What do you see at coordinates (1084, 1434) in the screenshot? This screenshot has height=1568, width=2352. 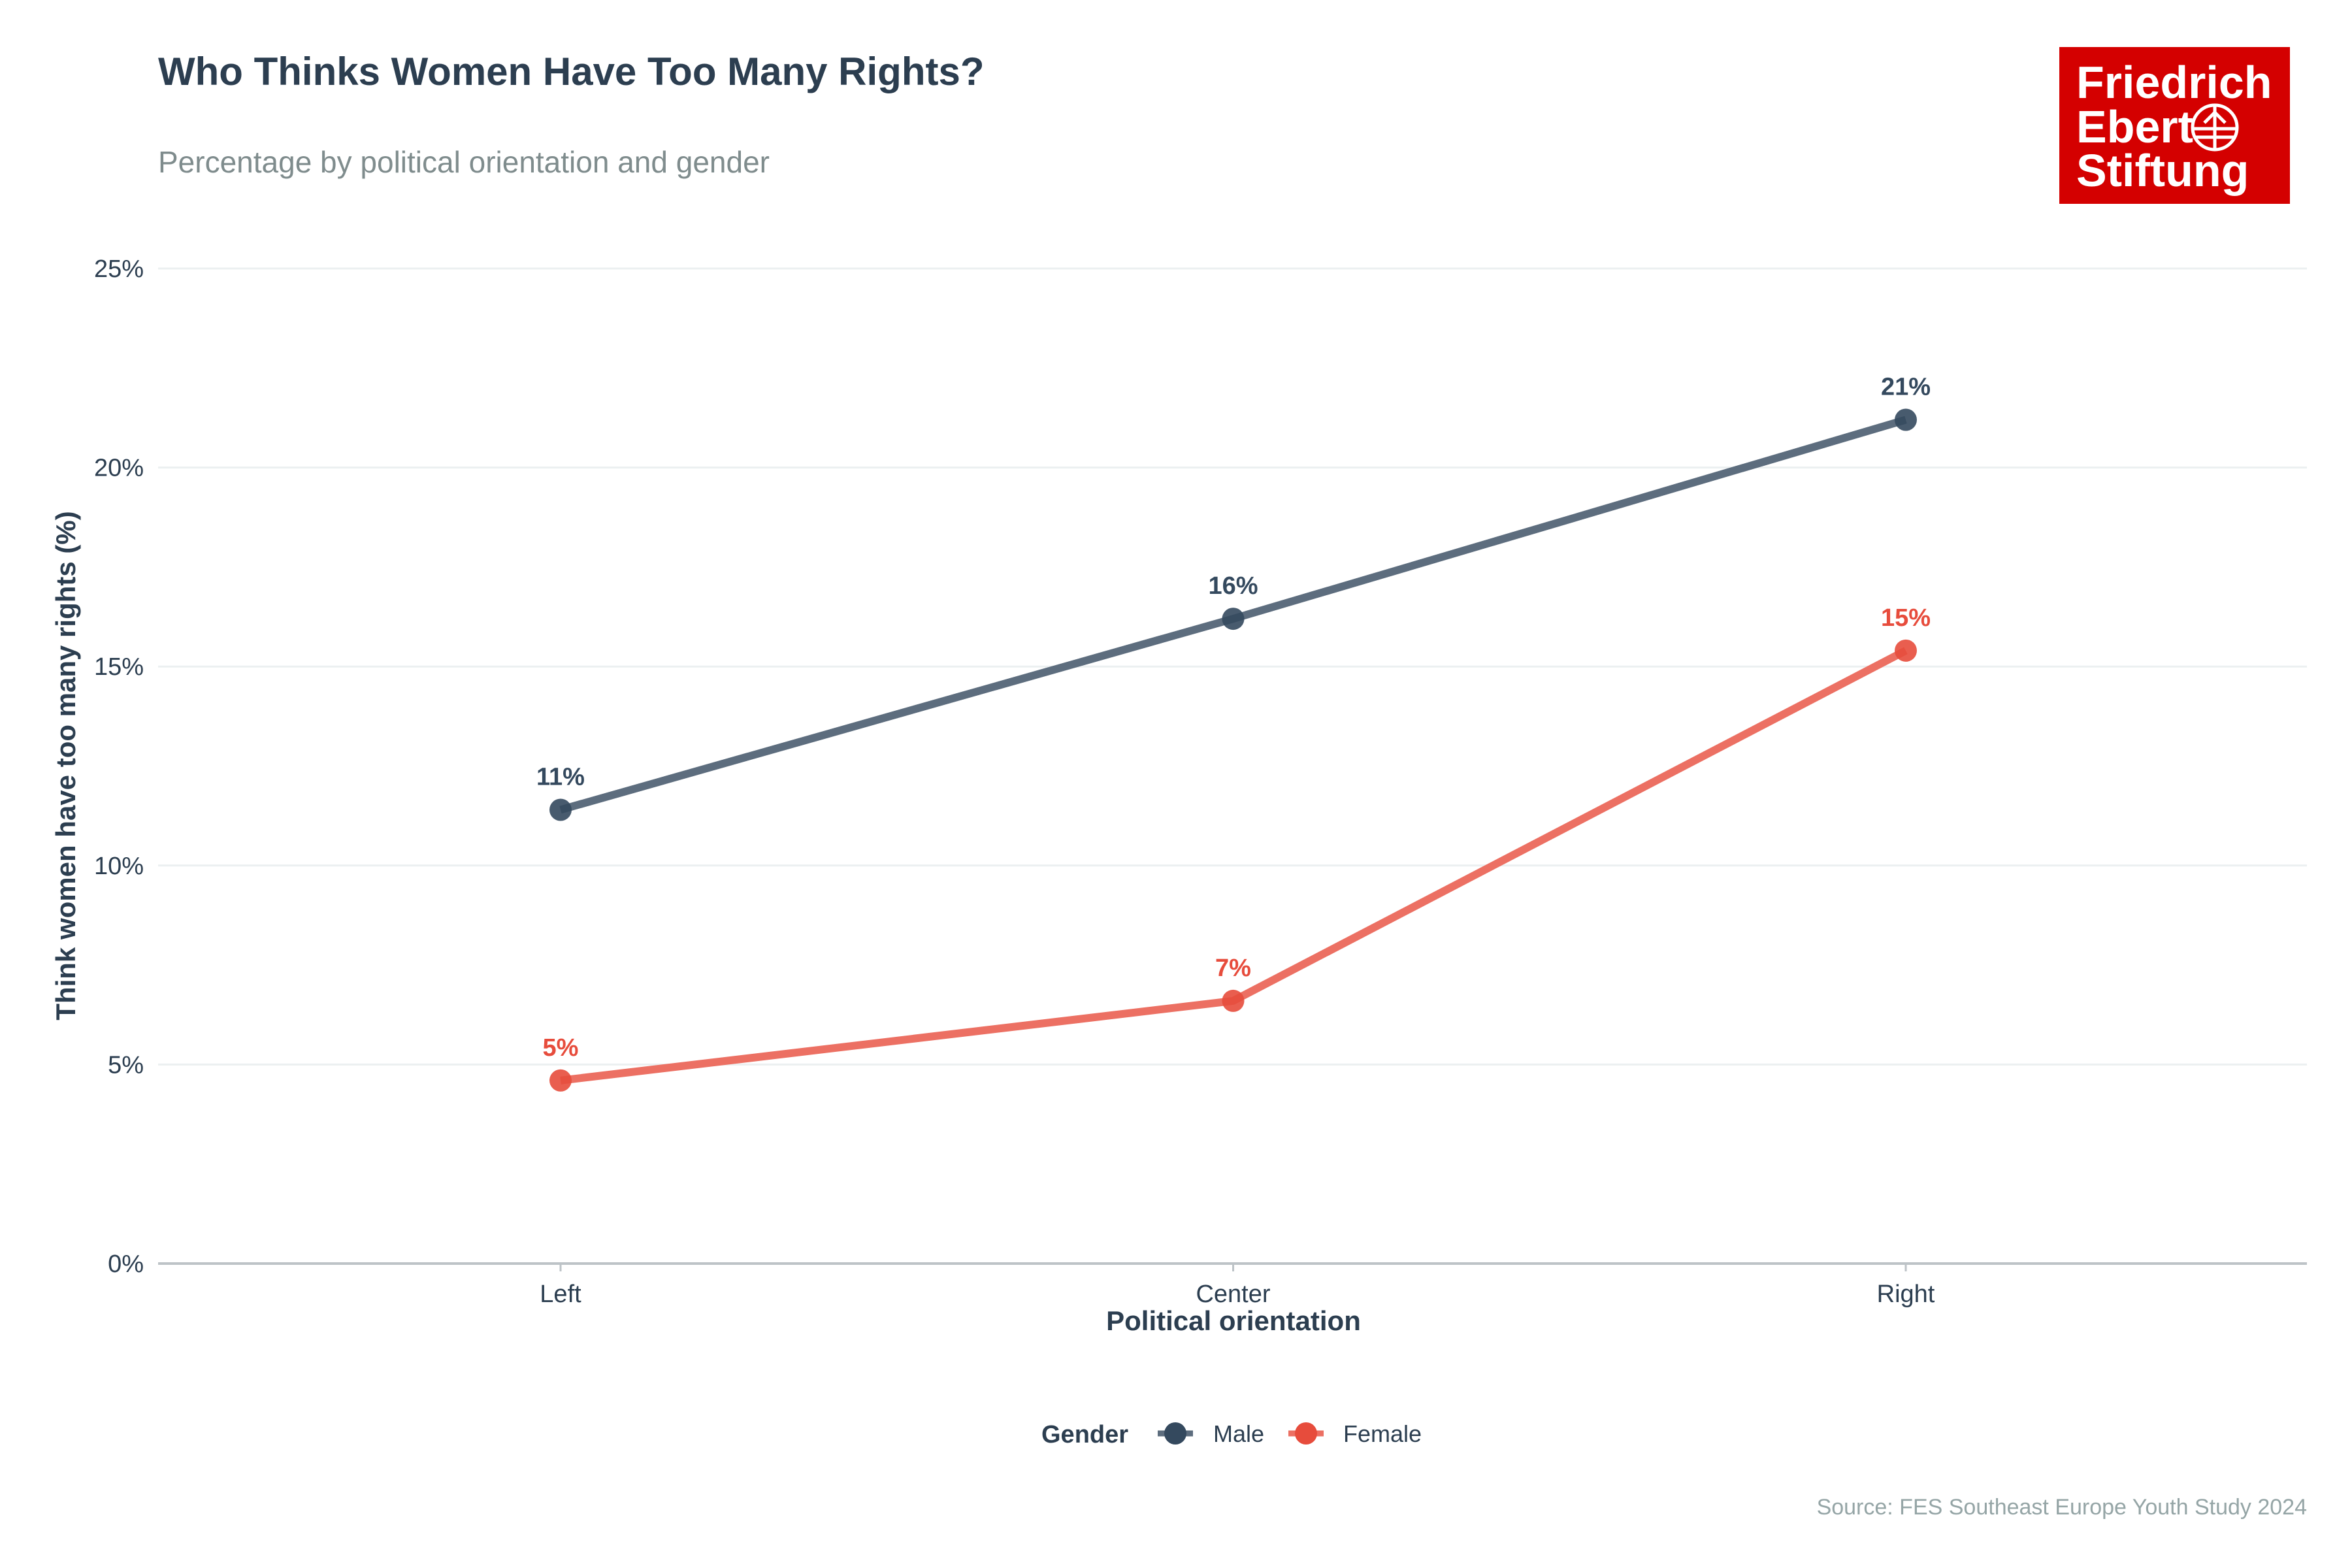 I see `legend-title: Gender` at bounding box center [1084, 1434].